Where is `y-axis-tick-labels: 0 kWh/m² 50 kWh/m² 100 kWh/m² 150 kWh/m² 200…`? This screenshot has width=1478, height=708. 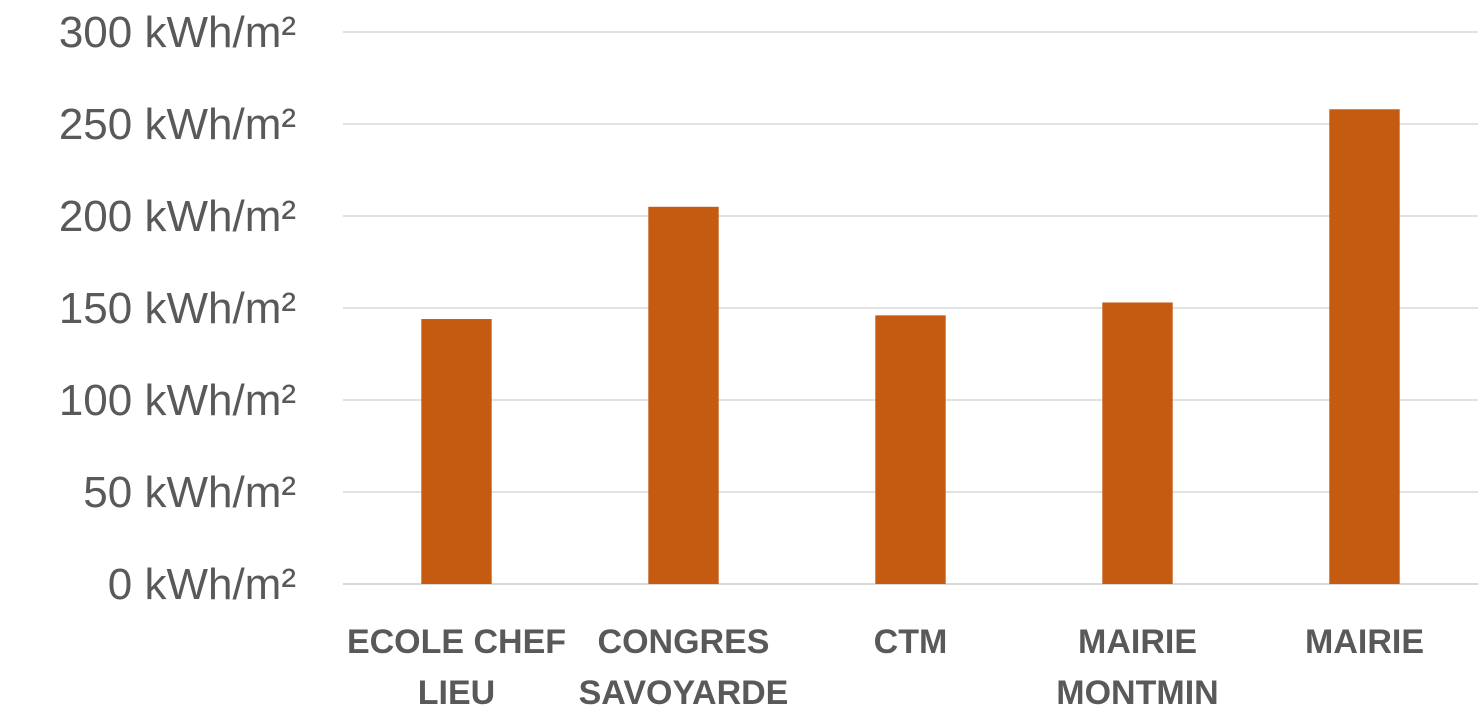 y-axis-tick-labels: 0 kWh/m² 50 kWh/m² 100 kWh/m² 150 kWh/m² 200… is located at coordinates (177, 308).